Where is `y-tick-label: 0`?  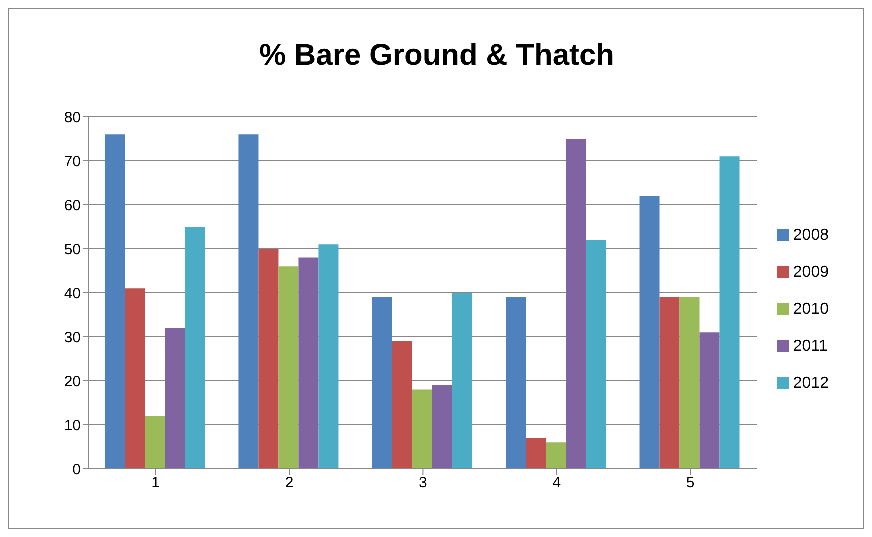
y-tick-label: 0 is located at coordinates (76, 469).